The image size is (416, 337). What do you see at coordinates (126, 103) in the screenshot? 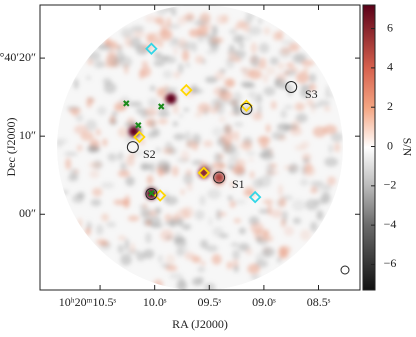
I see `green-cross` at bounding box center [126, 103].